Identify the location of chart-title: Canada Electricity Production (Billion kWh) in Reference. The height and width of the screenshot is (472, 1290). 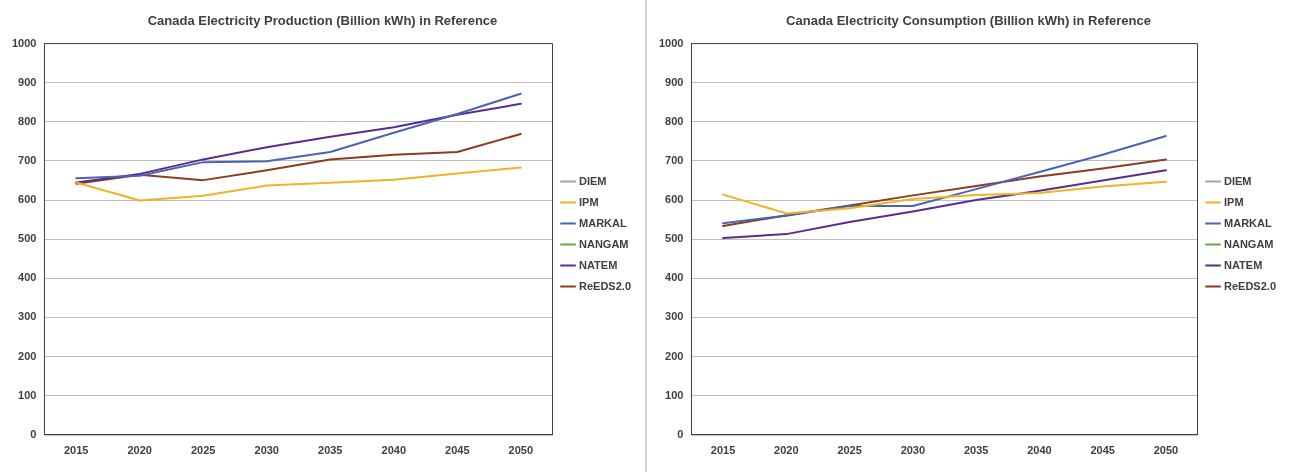
(322, 21).